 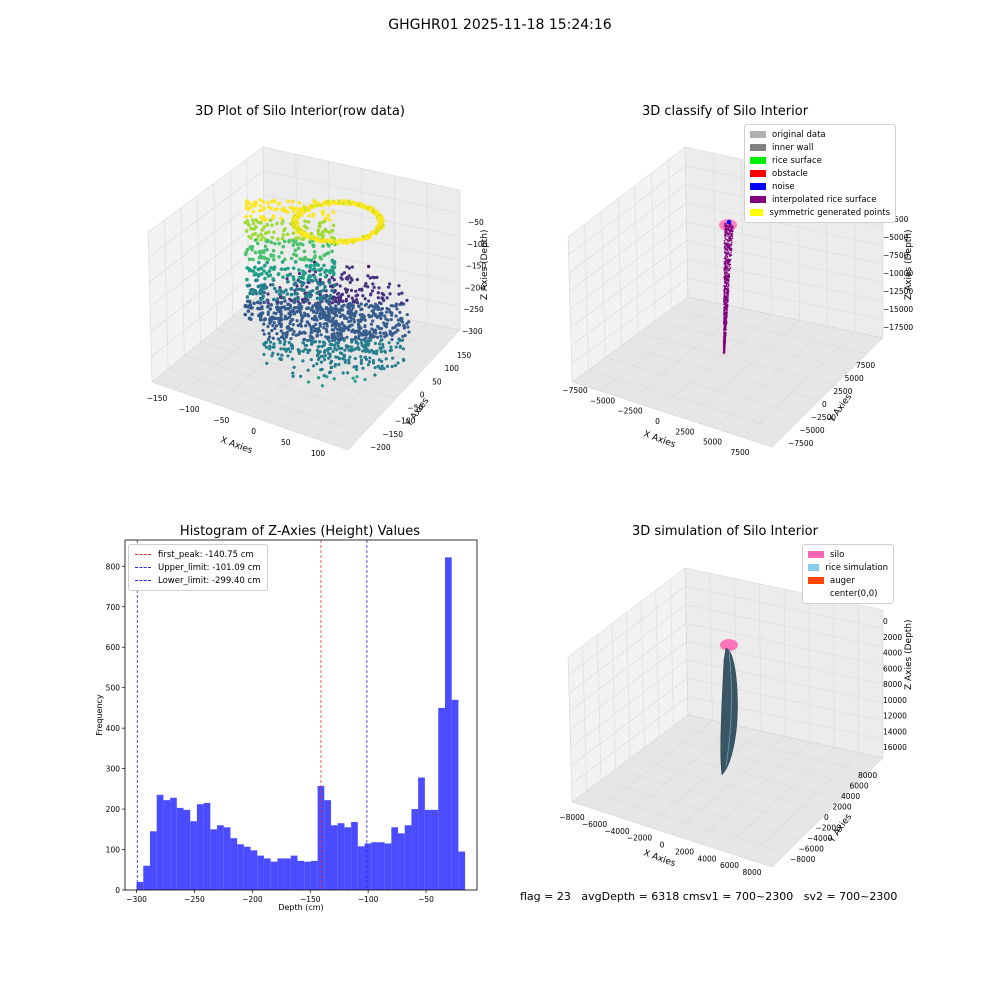 I want to click on x-tick-label: 5000, so click(x=712, y=442).